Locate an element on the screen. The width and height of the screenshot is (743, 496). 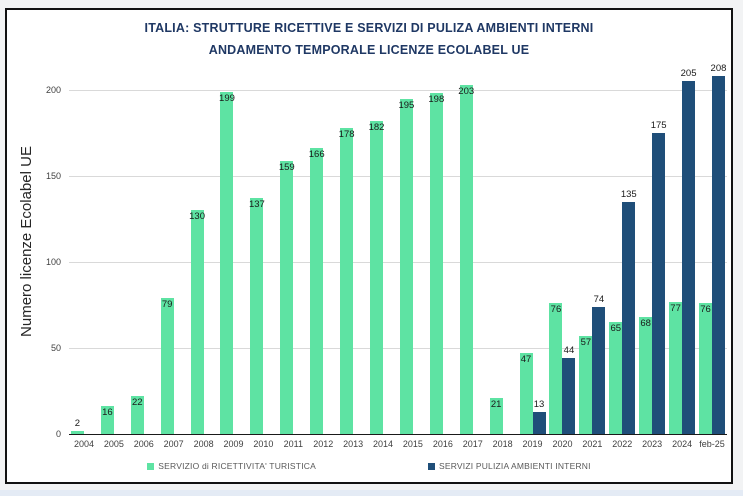
bar-group-2022: 65 135 is located at coordinates (622, 249).